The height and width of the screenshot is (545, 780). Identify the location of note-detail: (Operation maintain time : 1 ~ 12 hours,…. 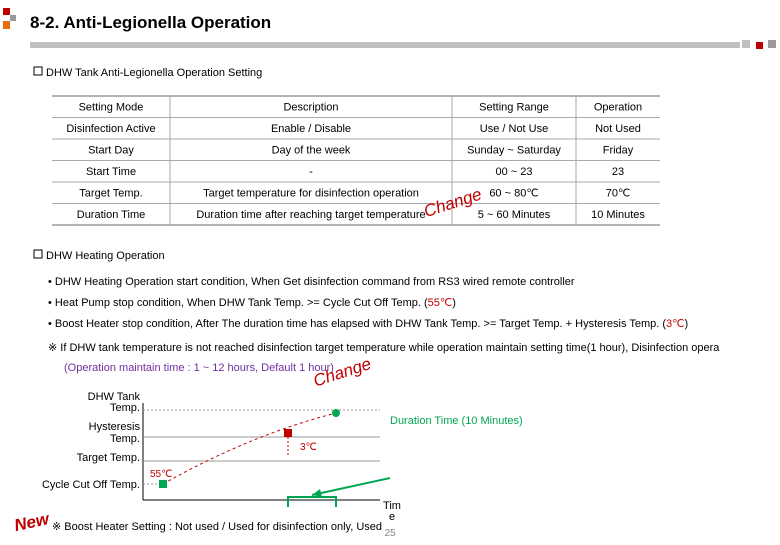
(199, 368).